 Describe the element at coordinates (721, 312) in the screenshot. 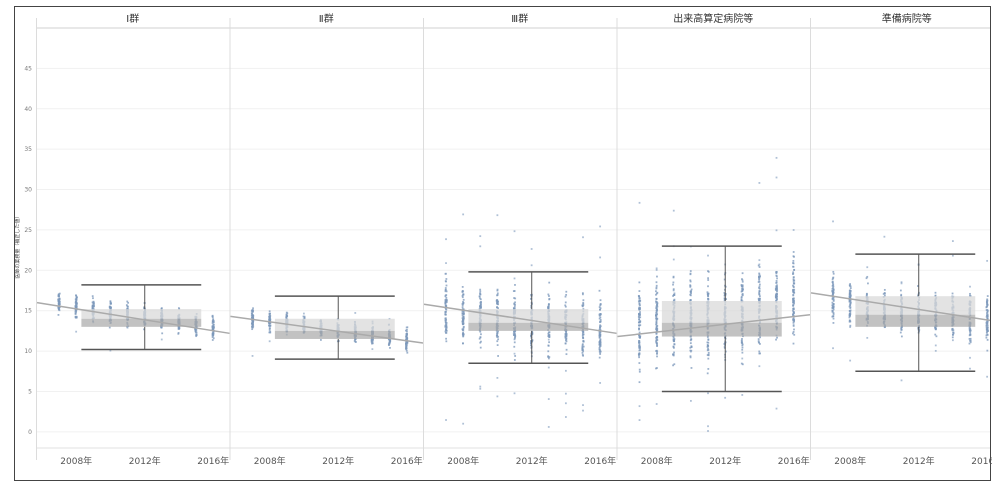

I see `box-upper` at that location.